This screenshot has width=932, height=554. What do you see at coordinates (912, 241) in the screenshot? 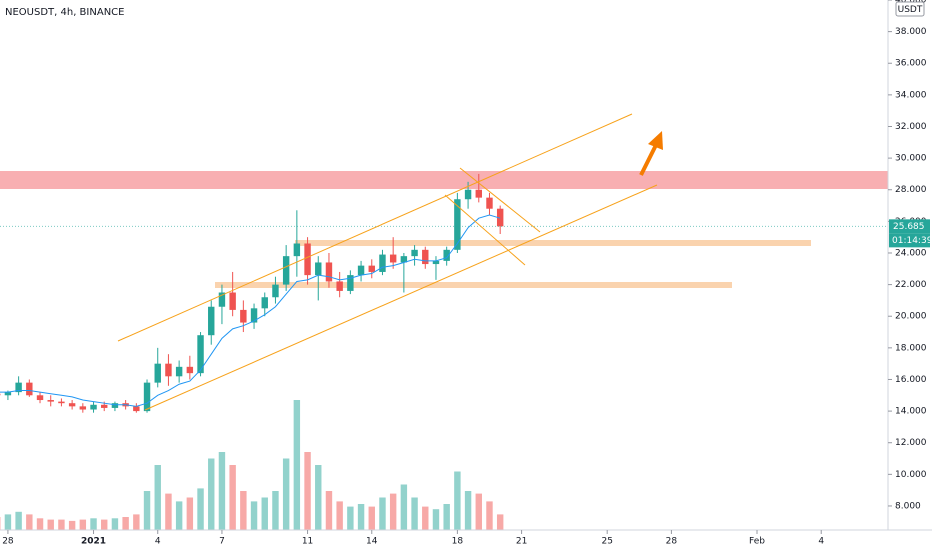
I see `countdown-label: 01:14:39` at bounding box center [912, 241].